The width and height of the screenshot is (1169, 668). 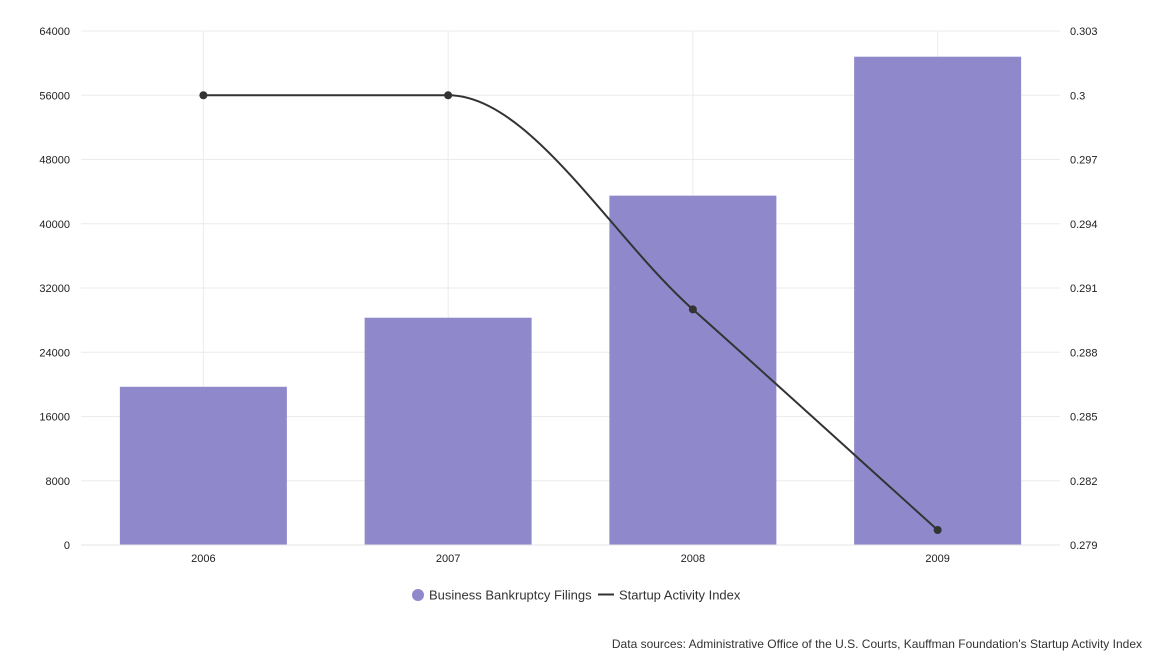 What do you see at coordinates (1084, 546) in the screenshot?
I see `right-tick-label: 0.279` at bounding box center [1084, 546].